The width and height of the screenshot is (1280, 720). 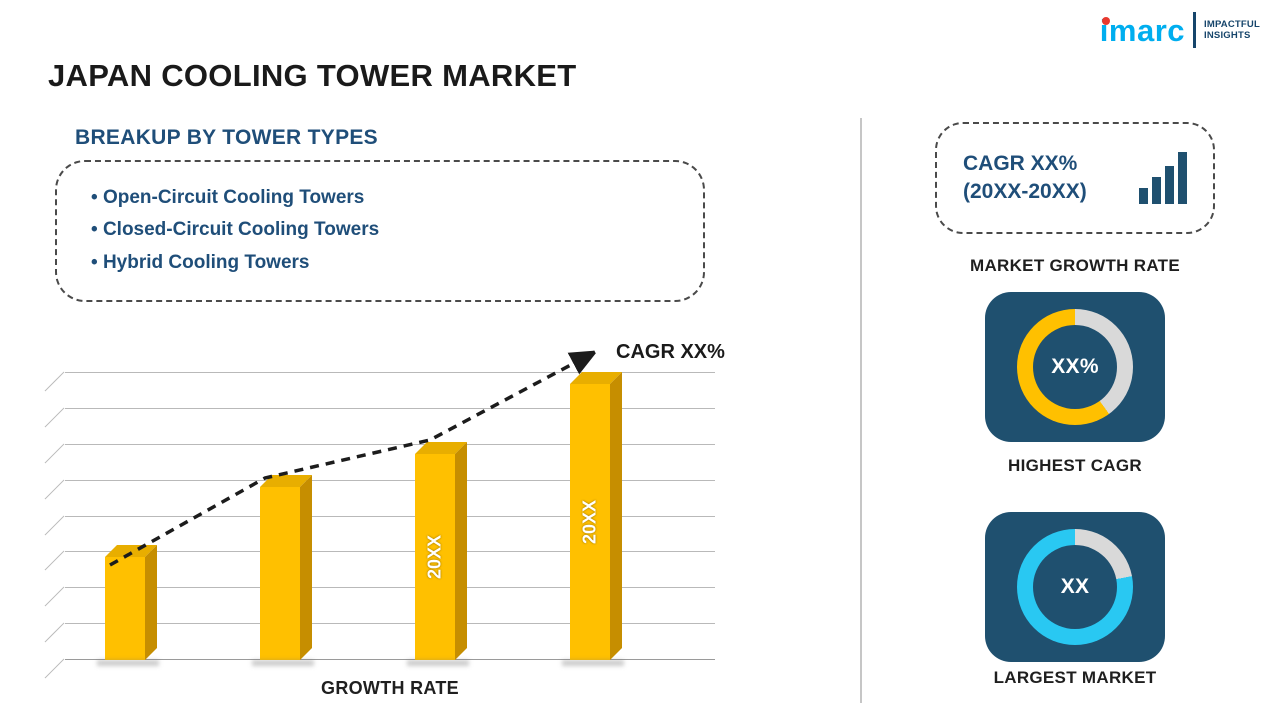 What do you see at coordinates (438, 560) in the screenshot?
I see `bar-3: 20XX` at bounding box center [438, 560].